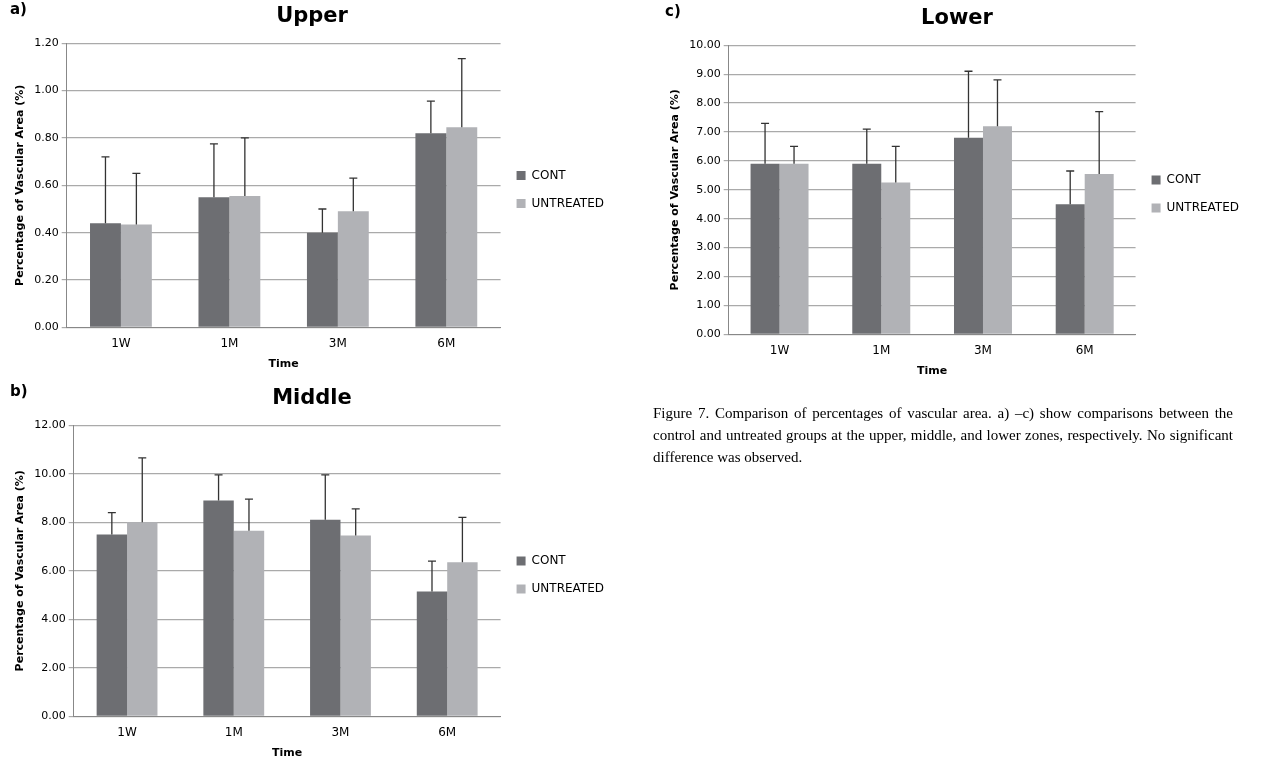 Image resolution: width=1261 pixels, height=764 pixels. Describe the element at coordinates (46, 185) in the screenshot. I see `y-tick-label: 0.60` at that location.